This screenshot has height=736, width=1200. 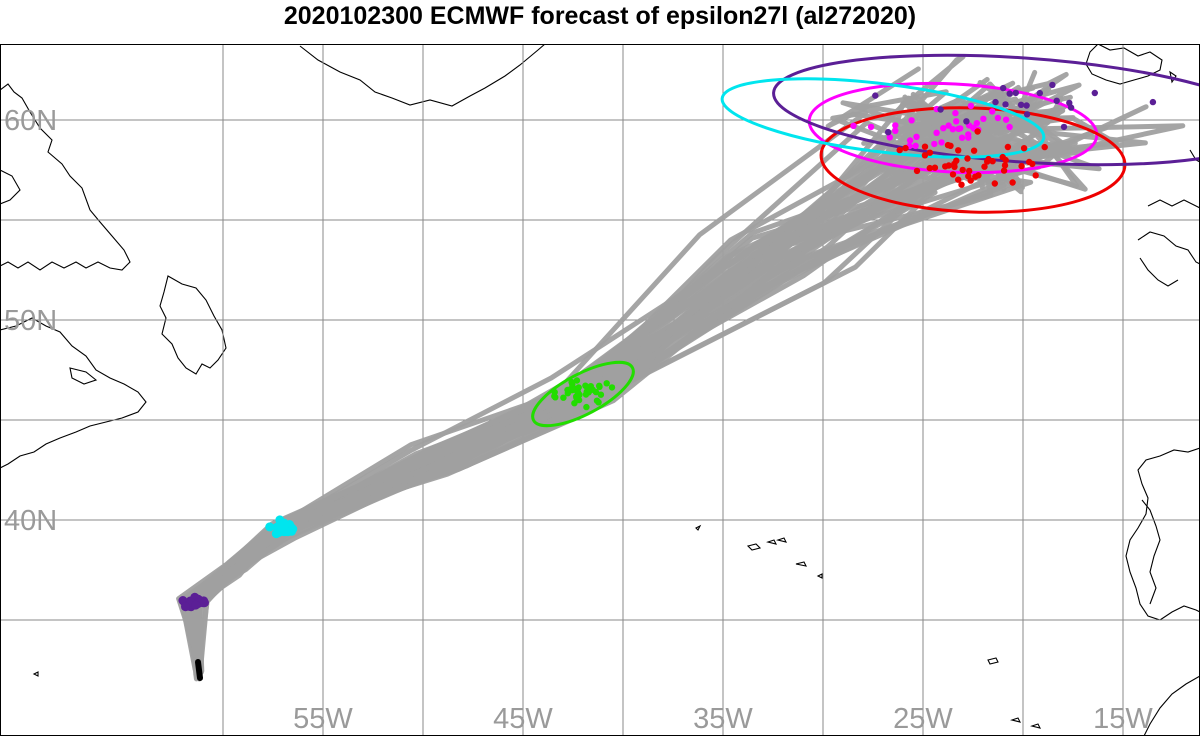 What do you see at coordinates (30, 521) in the screenshot?
I see `latitude-label: 40N` at bounding box center [30, 521].